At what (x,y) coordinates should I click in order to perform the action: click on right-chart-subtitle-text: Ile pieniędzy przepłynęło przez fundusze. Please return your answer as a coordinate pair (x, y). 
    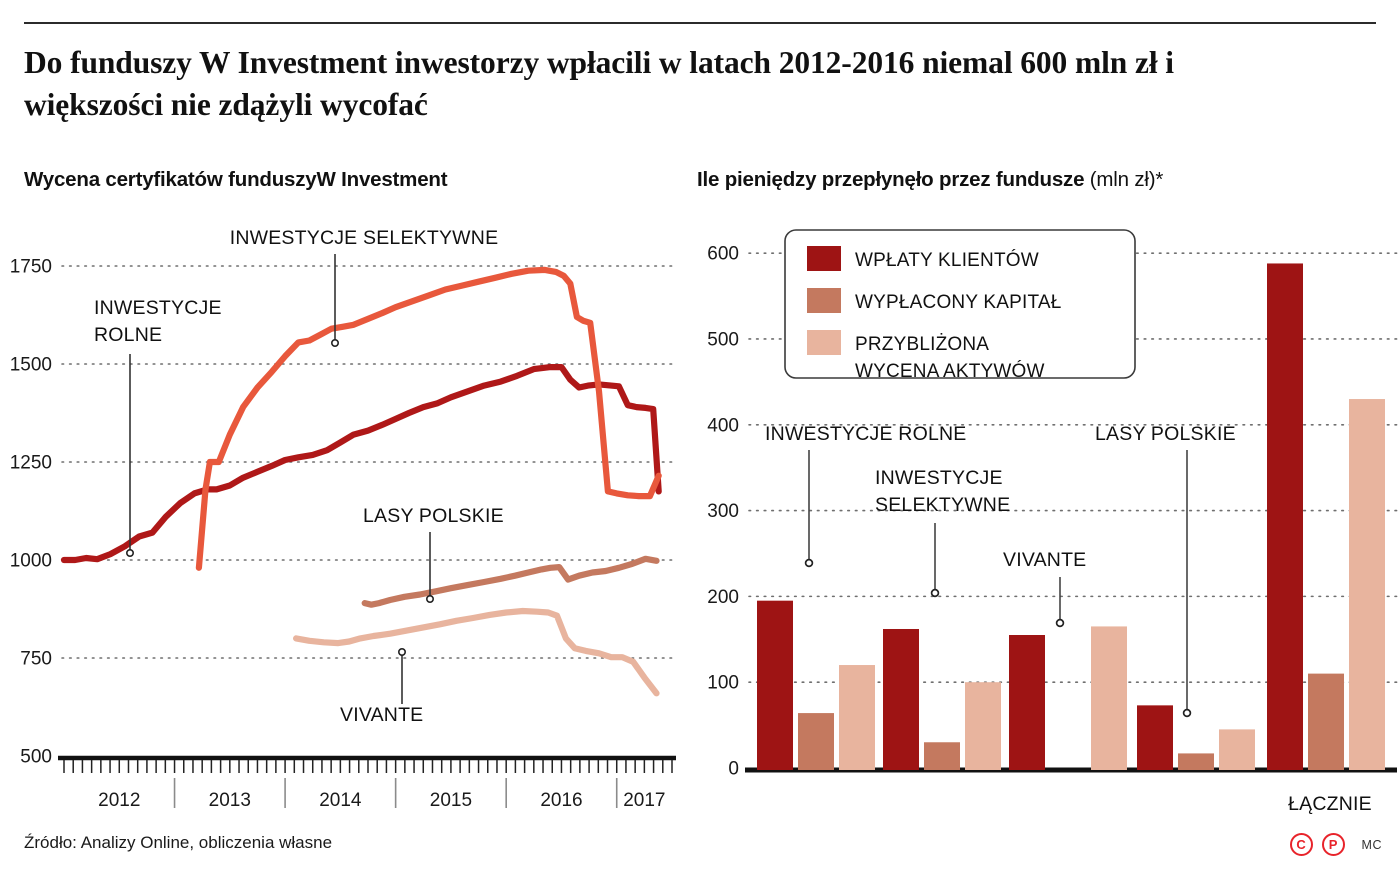
    Looking at the image, I should click on (891, 179).